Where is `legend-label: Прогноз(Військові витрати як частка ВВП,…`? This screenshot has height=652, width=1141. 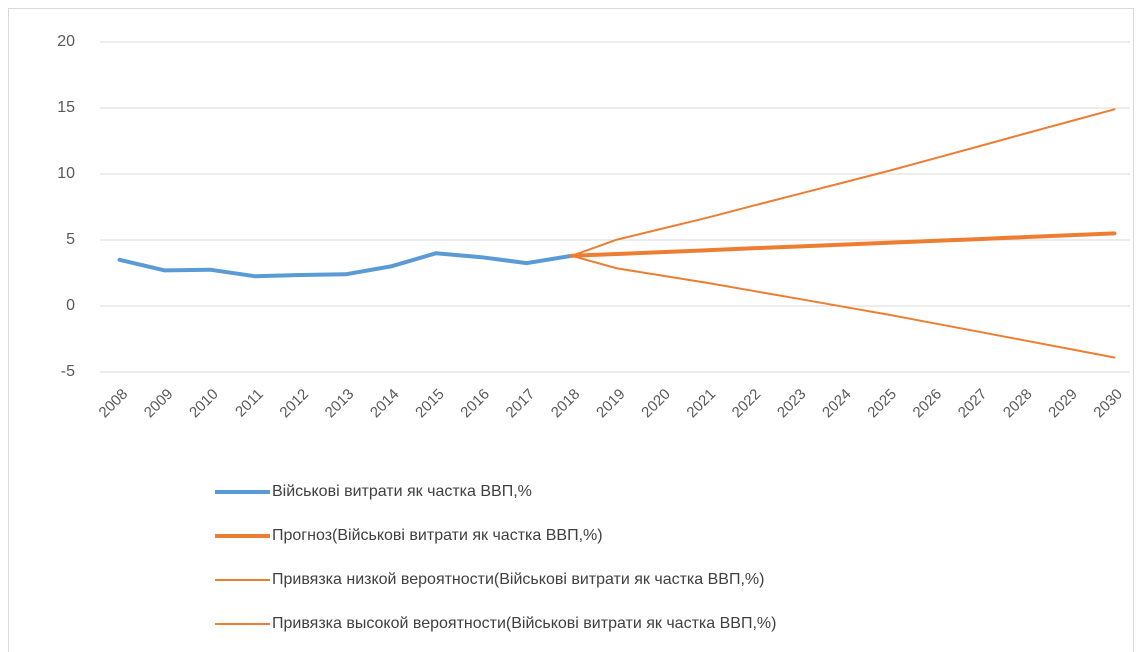 legend-label: Прогноз(Військові витрати як частка ВВП,… is located at coordinates (437, 535).